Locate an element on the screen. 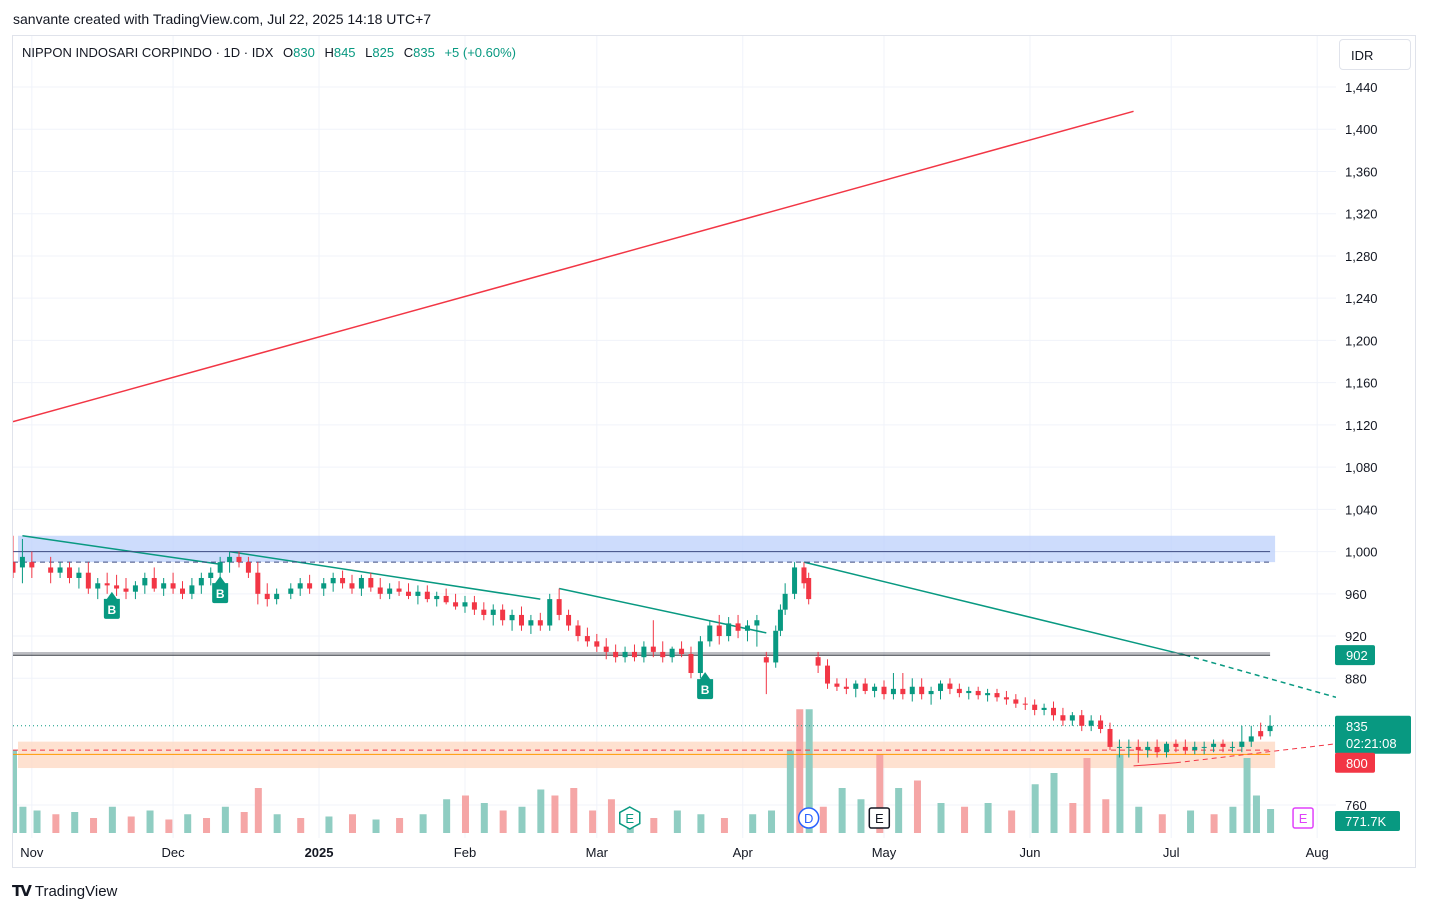  y-tick-label: 1,200 is located at coordinates (1361, 340).